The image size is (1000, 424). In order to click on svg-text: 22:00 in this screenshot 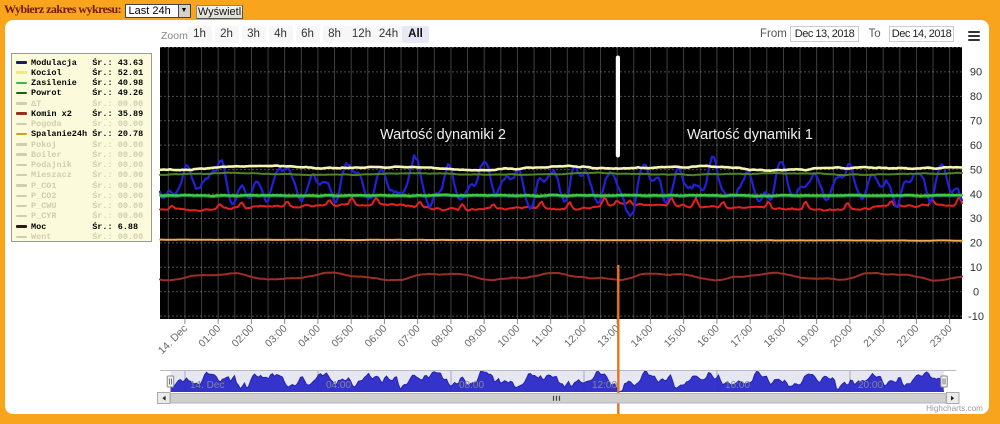, I will do `click(907, 336)`.